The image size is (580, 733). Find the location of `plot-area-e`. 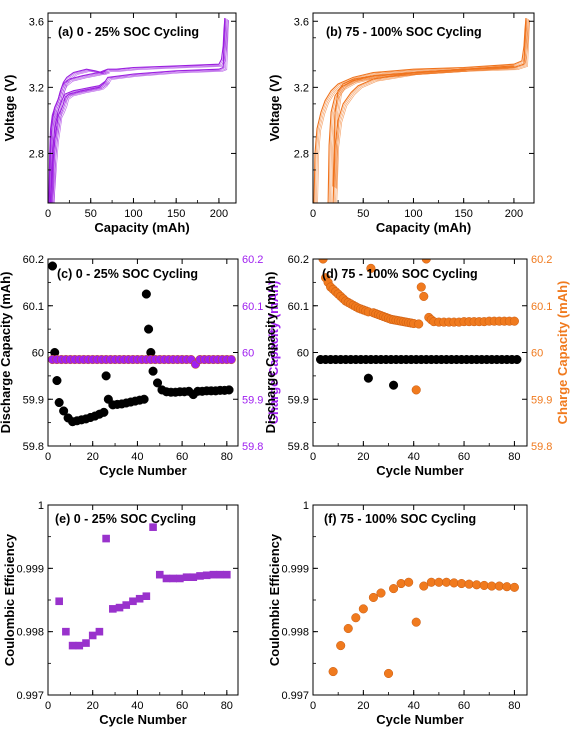

plot-area-e is located at coordinates (143, 586).